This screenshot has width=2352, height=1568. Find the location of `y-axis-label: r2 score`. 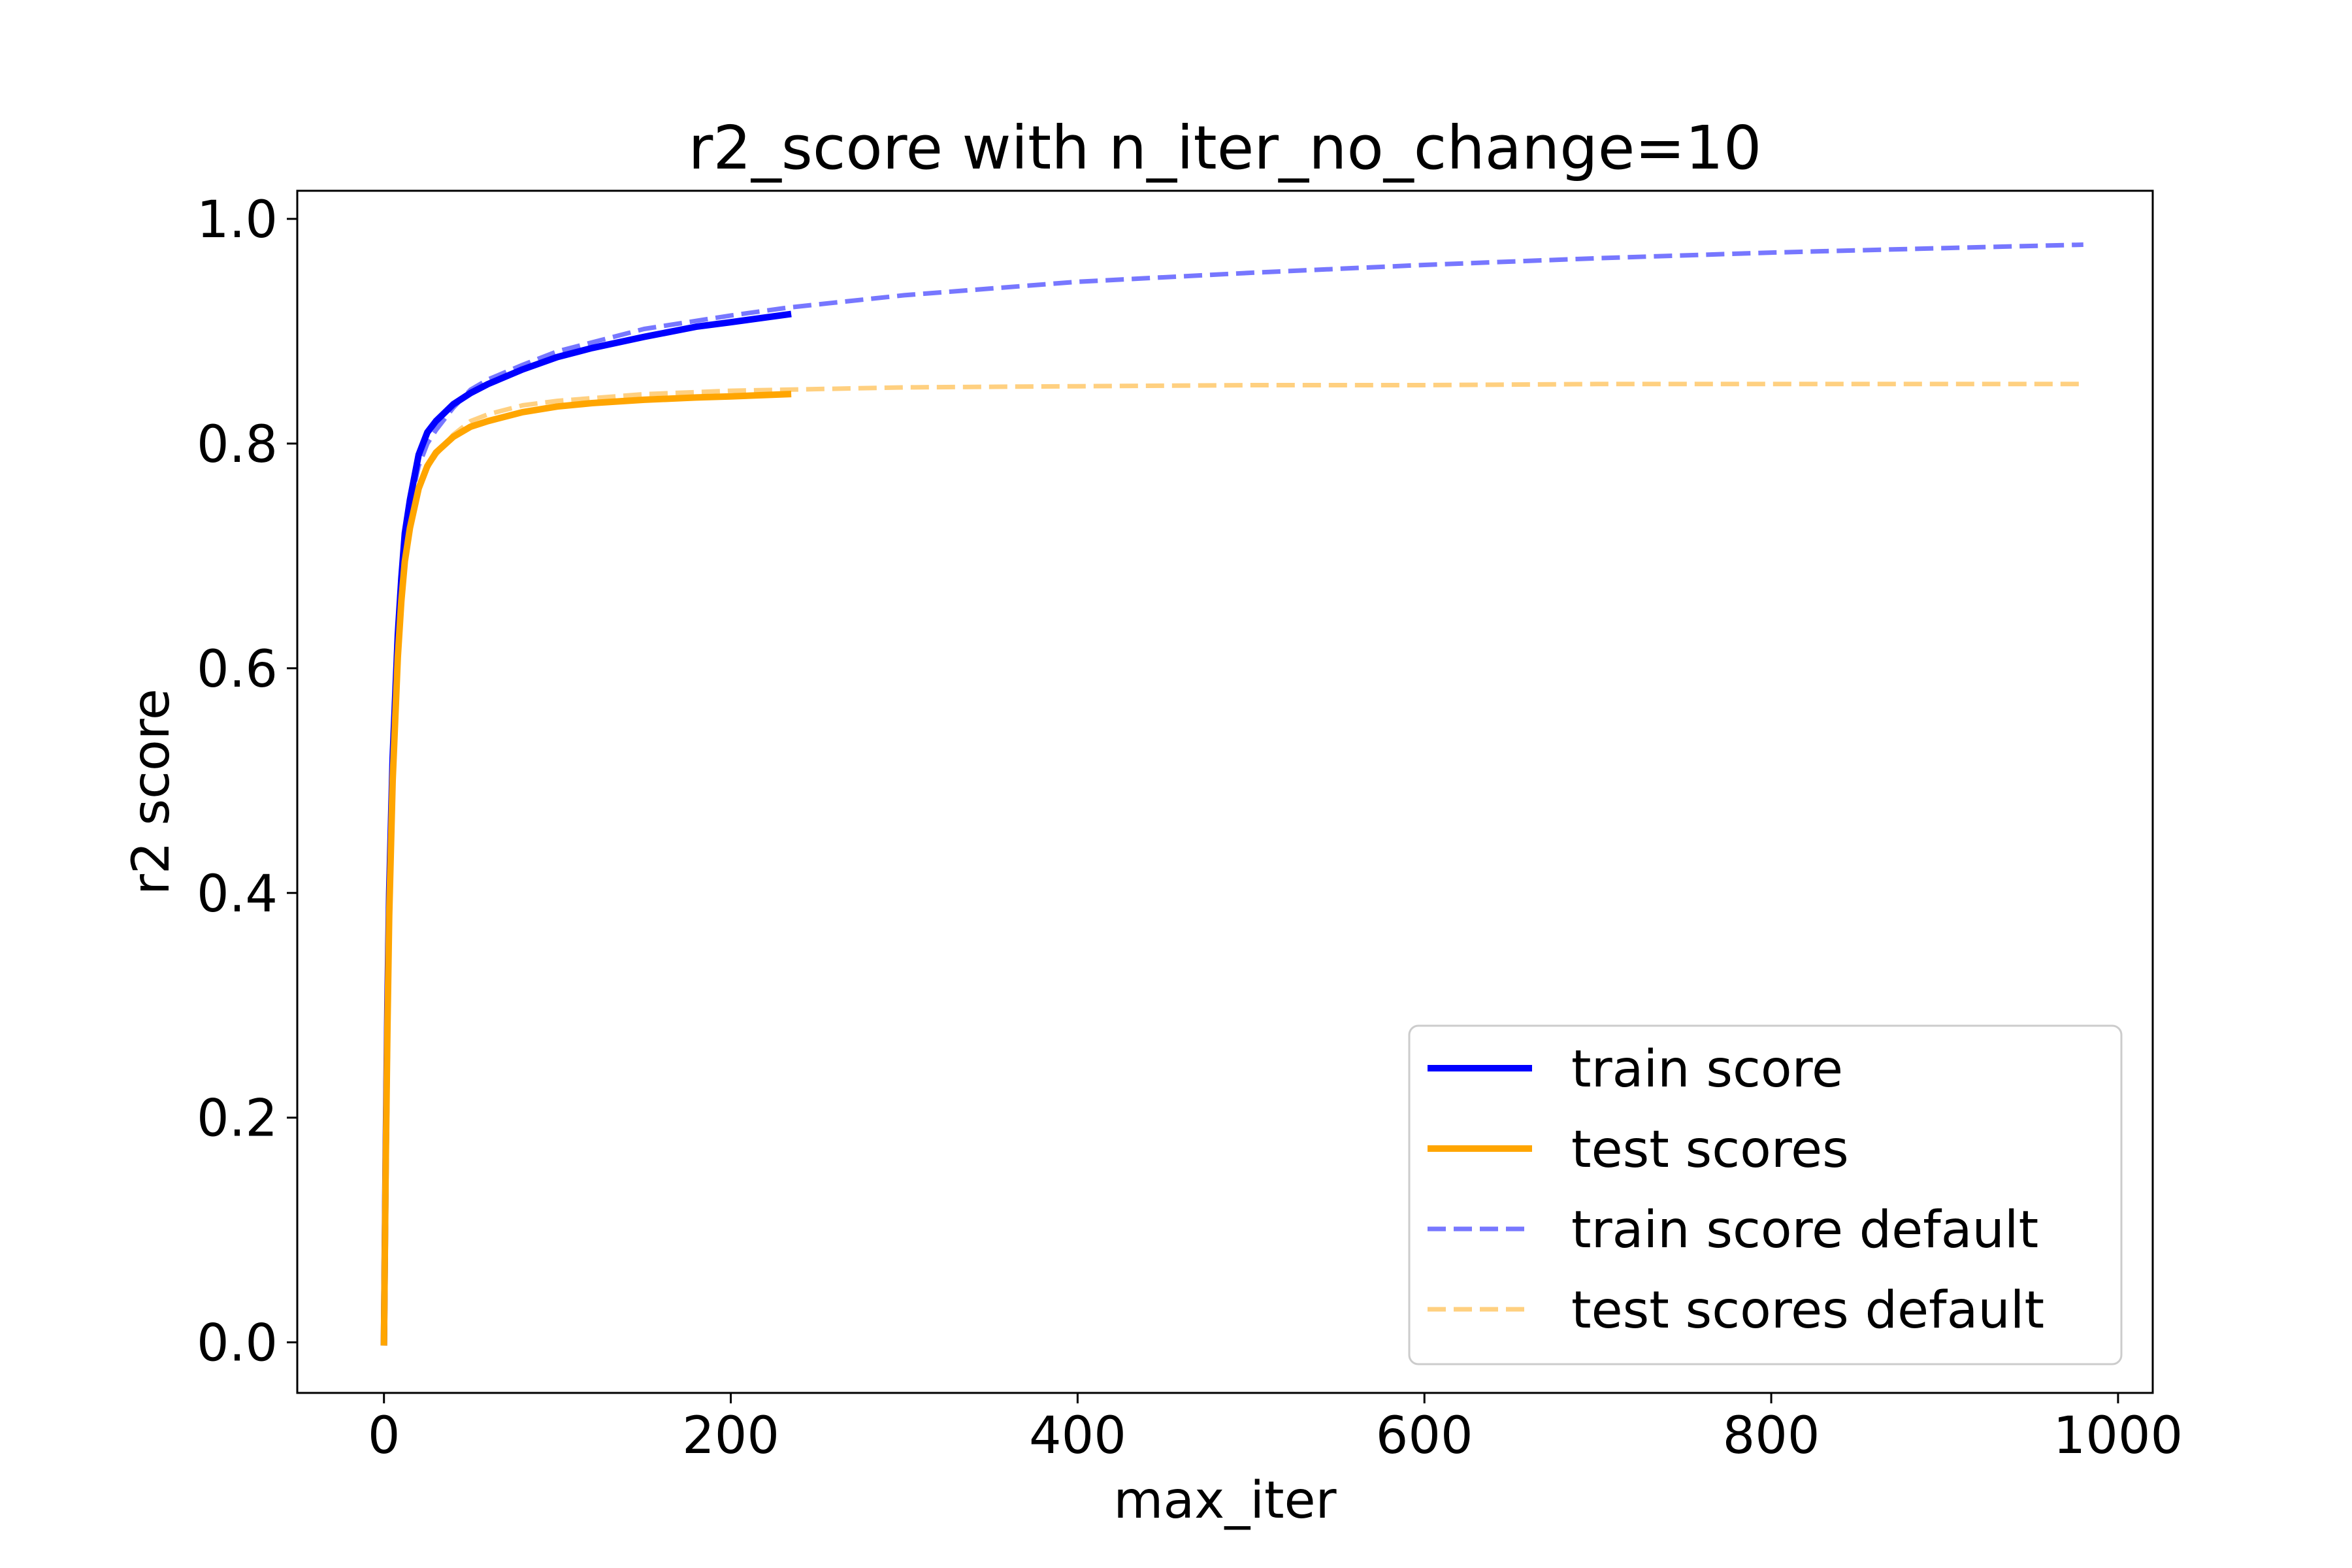

y-axis-label: r2 score is located at coordinates (151, 792).